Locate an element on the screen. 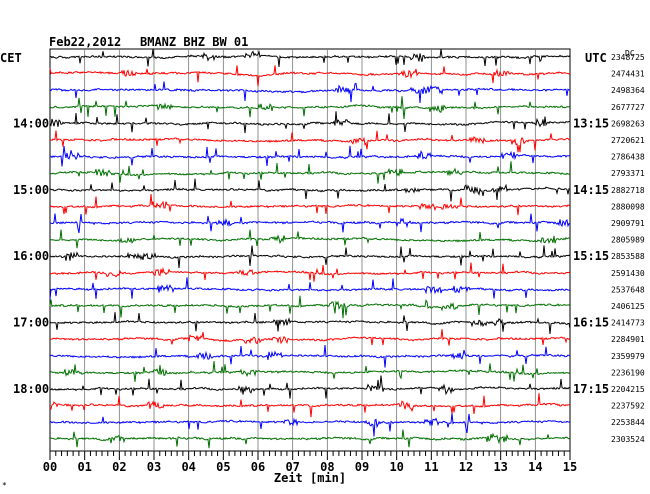 This screenshot has height=494, width=650. dc-value: 2880098 is located at coordinates (628, 206).